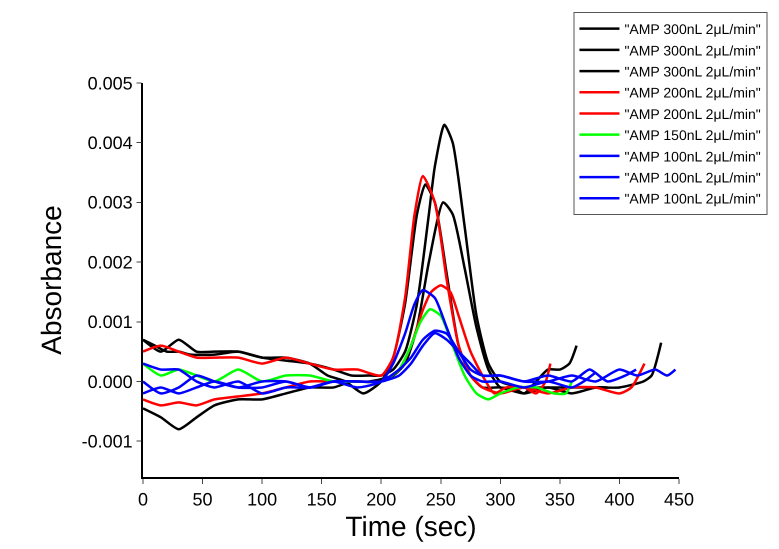  I want to click on x-tick-label: 400, so click(619, 499).